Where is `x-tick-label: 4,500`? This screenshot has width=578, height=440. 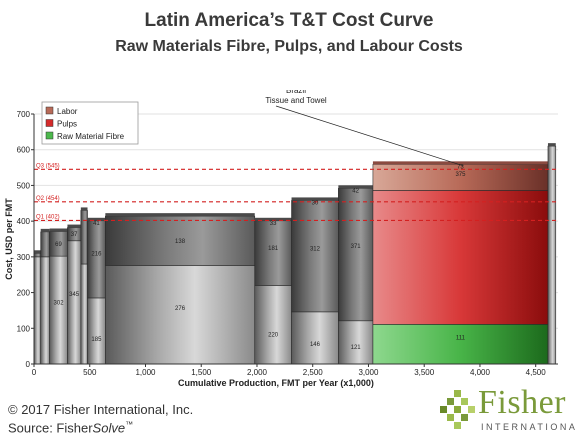
x-tick-label: 4,500 is located at coordinates (536, 372).